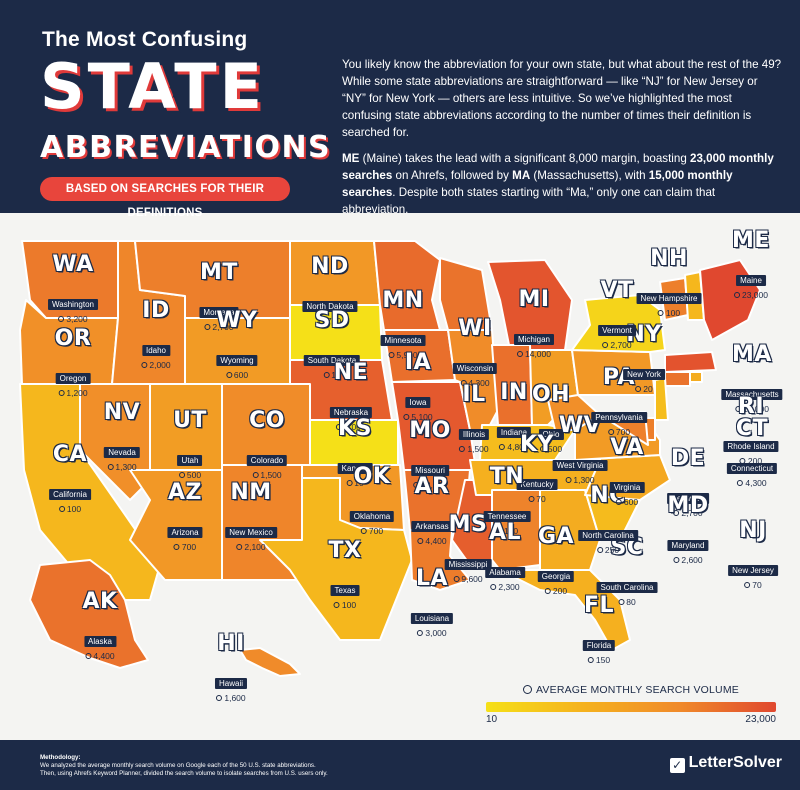 This screenshot has width=800, height=790. Describe the element at coordinates (755, 461) in the screenshot. I see `state-volume-value: 200` at that location.